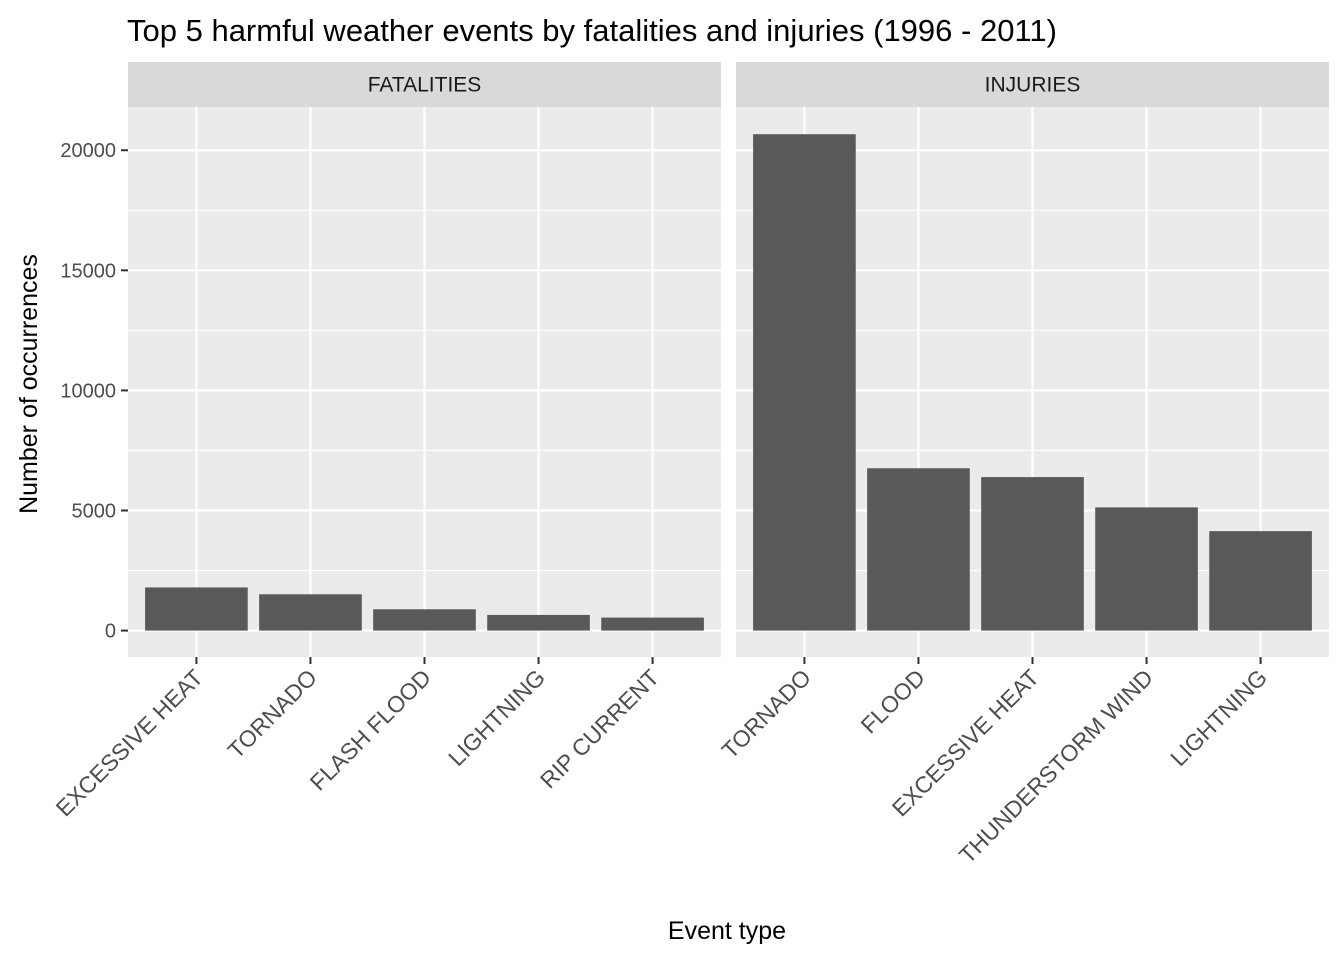 Image resolution: width=1344 pixels, height=960 pixels. Describe the element at coordinates (129, 742) in the screenshot. I see `x-tick-label: EXCESSIVE HEAT` at that location.